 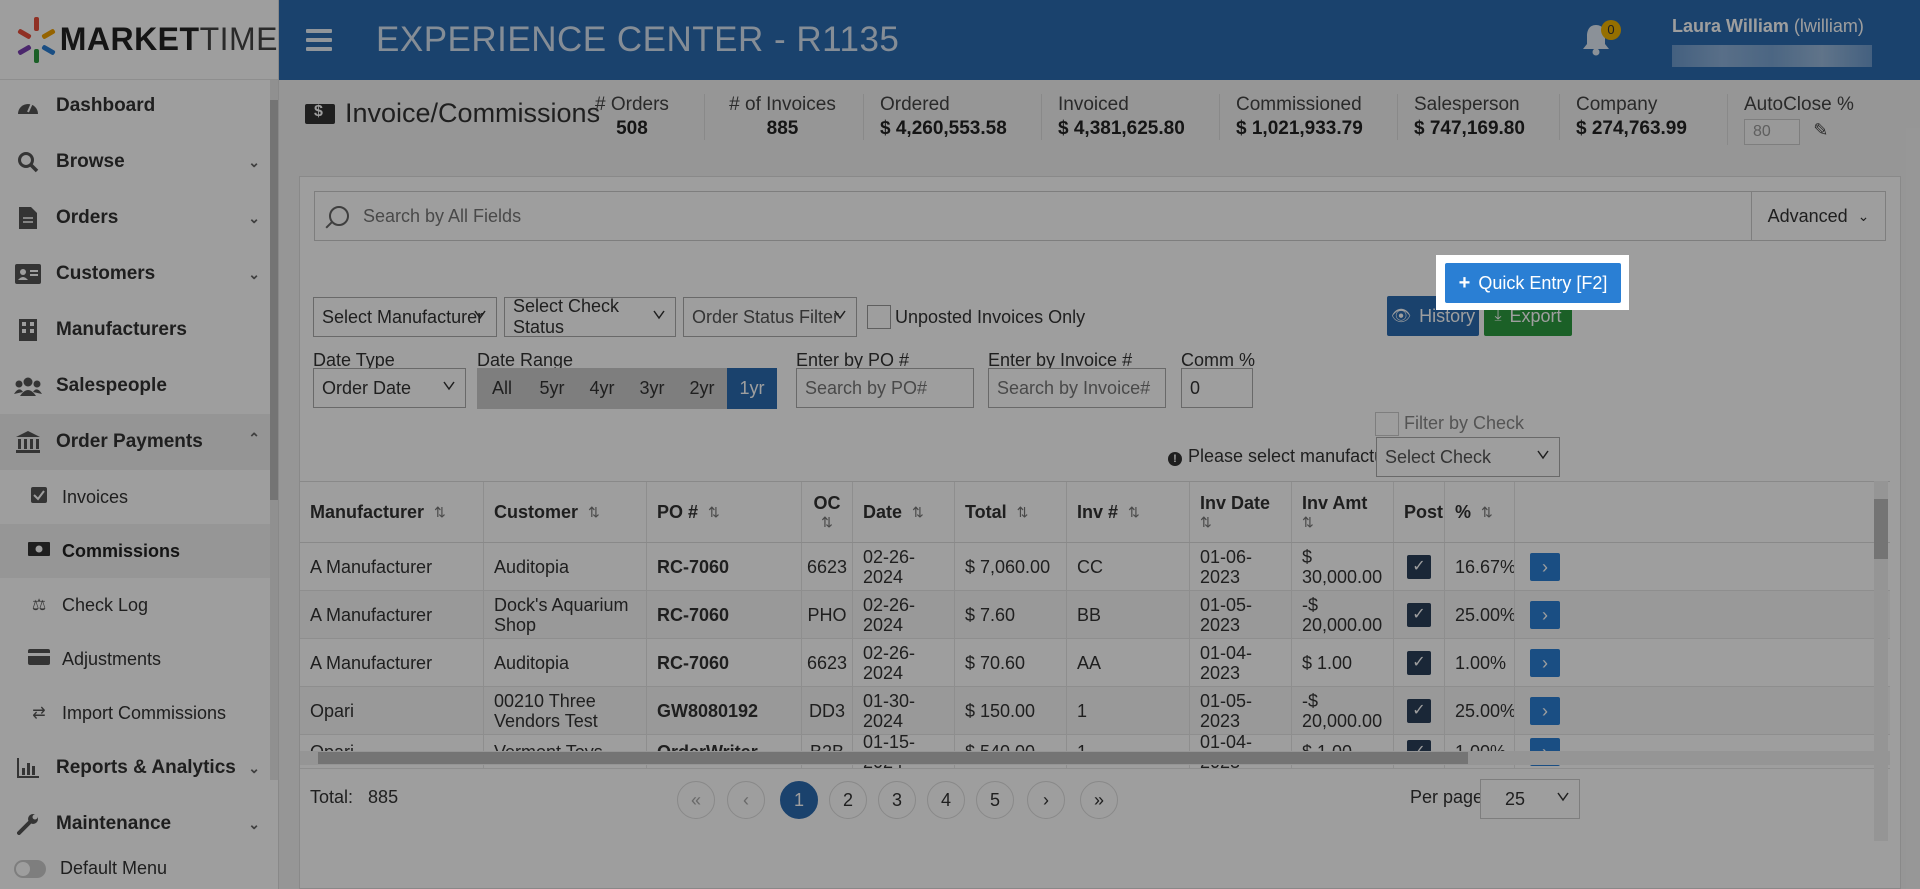 I want to click on chevron-down-icon: ⌄, so click(x=254, y=274).